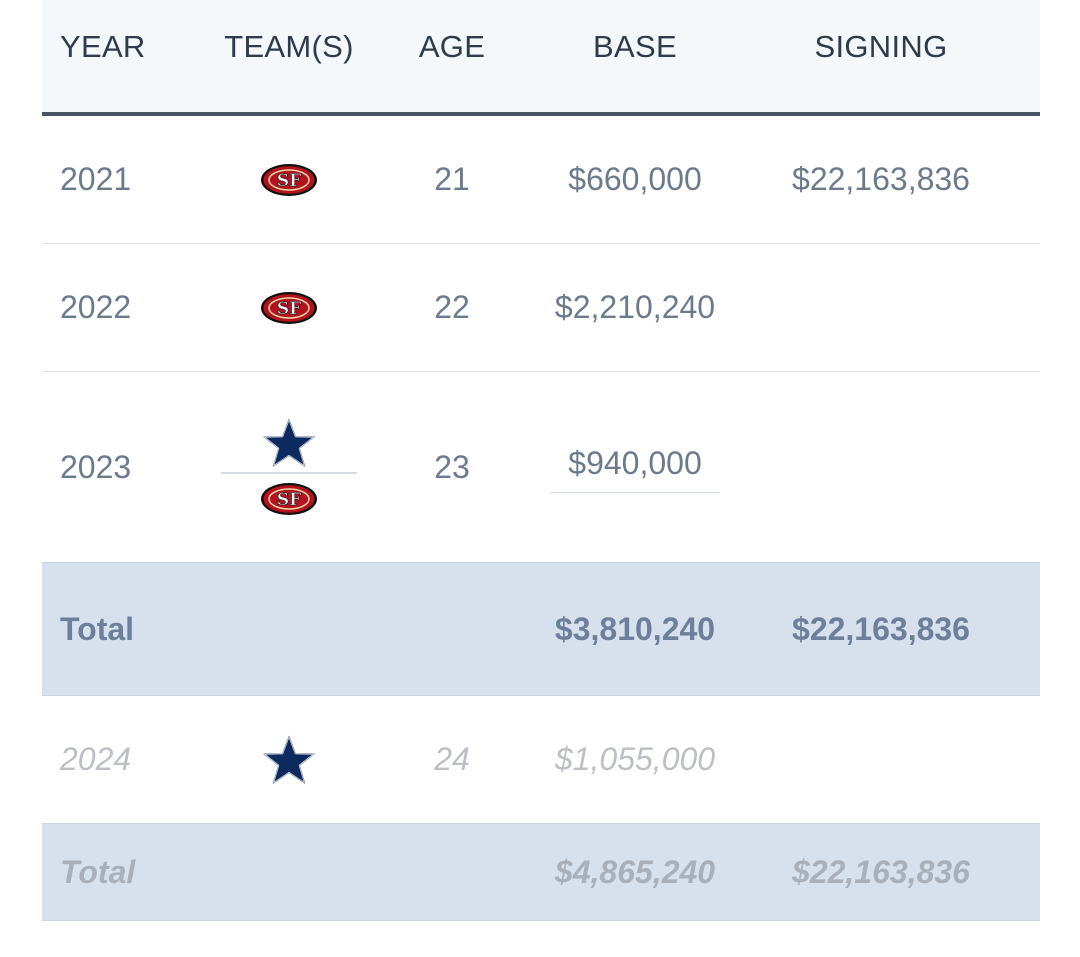 The image size is (1080, 957). I want to click on signing-cell: $22,163,836, so click(881, 179).